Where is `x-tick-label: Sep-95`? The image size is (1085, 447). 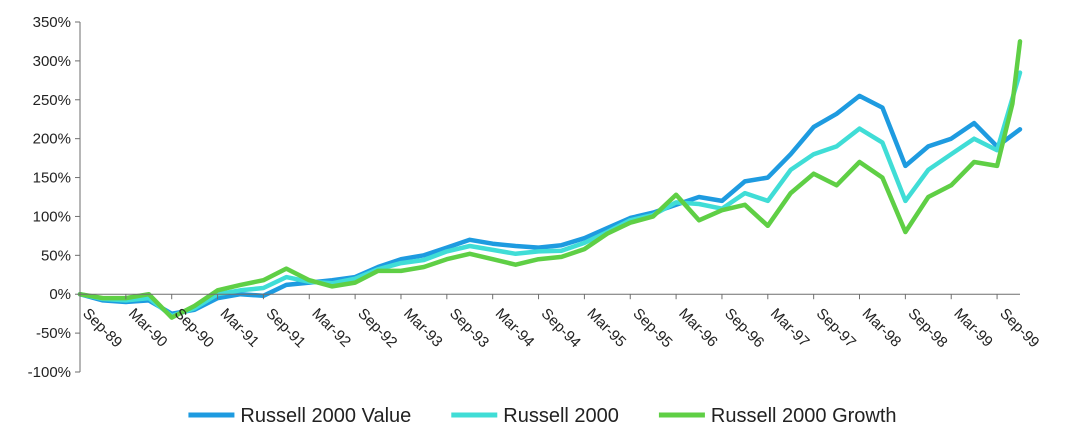
x-tick-label: Sep-95 is located at coordinates (652, 328).